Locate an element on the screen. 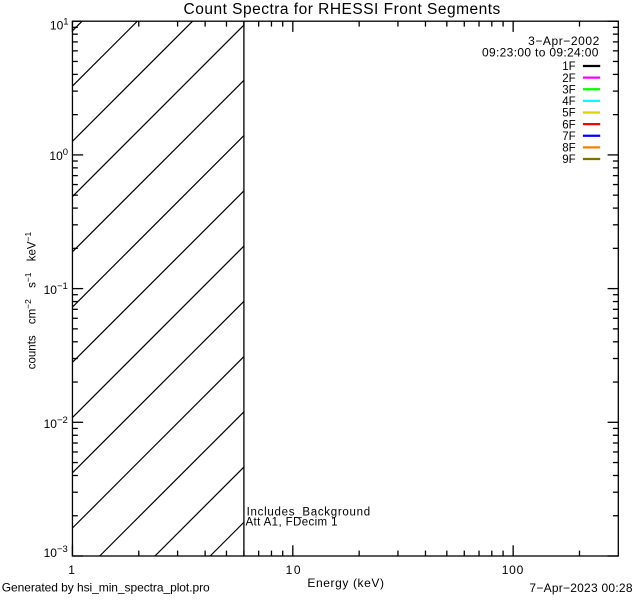 The width and height of the screenshot is (640, 600). svg-text: Att A1, FDecim 1 is located at coordinates (292, 522).